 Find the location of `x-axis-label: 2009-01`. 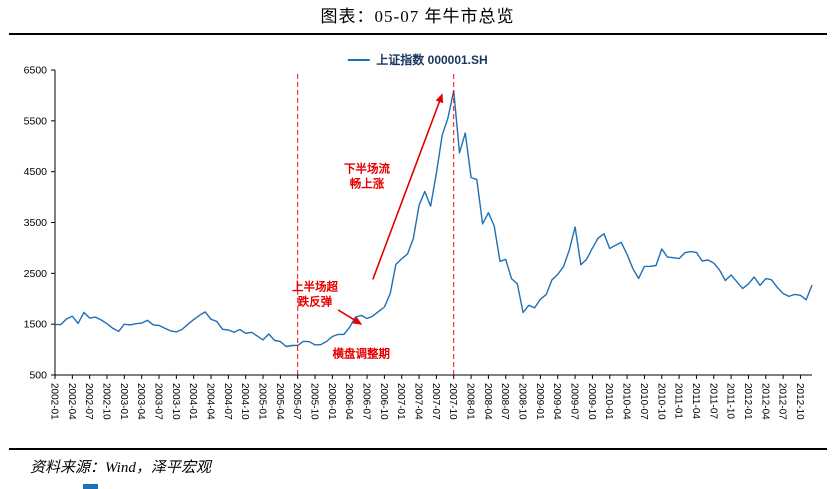

x-axis-label: 2009-01 is located at coordinates (539, 401).